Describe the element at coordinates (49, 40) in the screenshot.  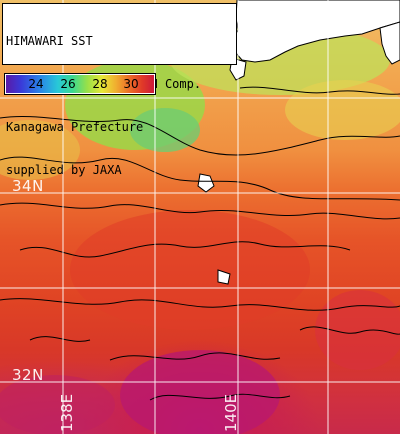
I see `title-line-1: HIMAWARI SST` at that location.